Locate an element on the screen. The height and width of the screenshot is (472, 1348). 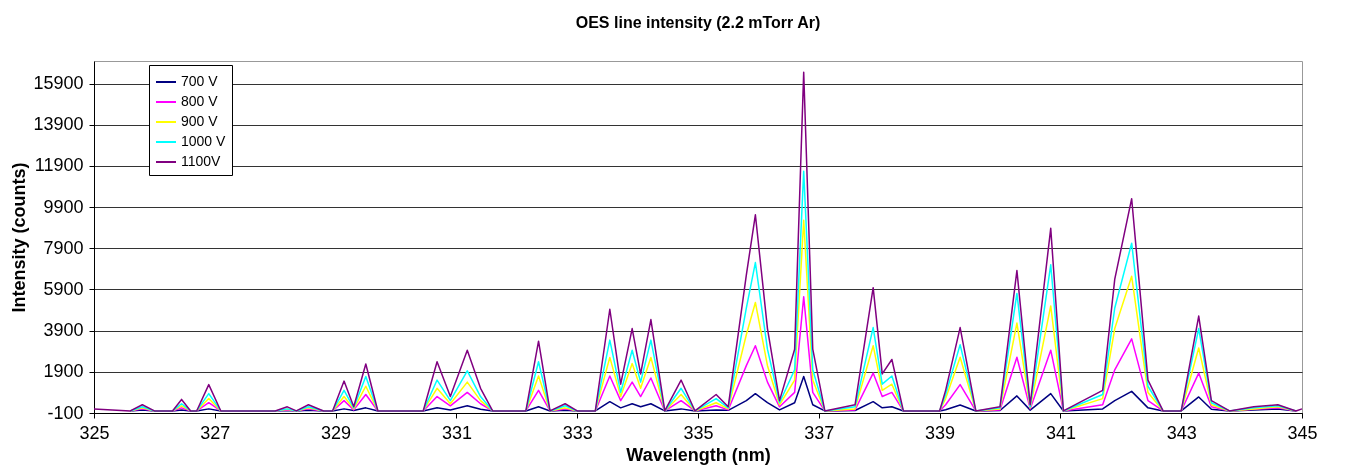
y-tick-label: 5900 is located at coordinates (63, 288).